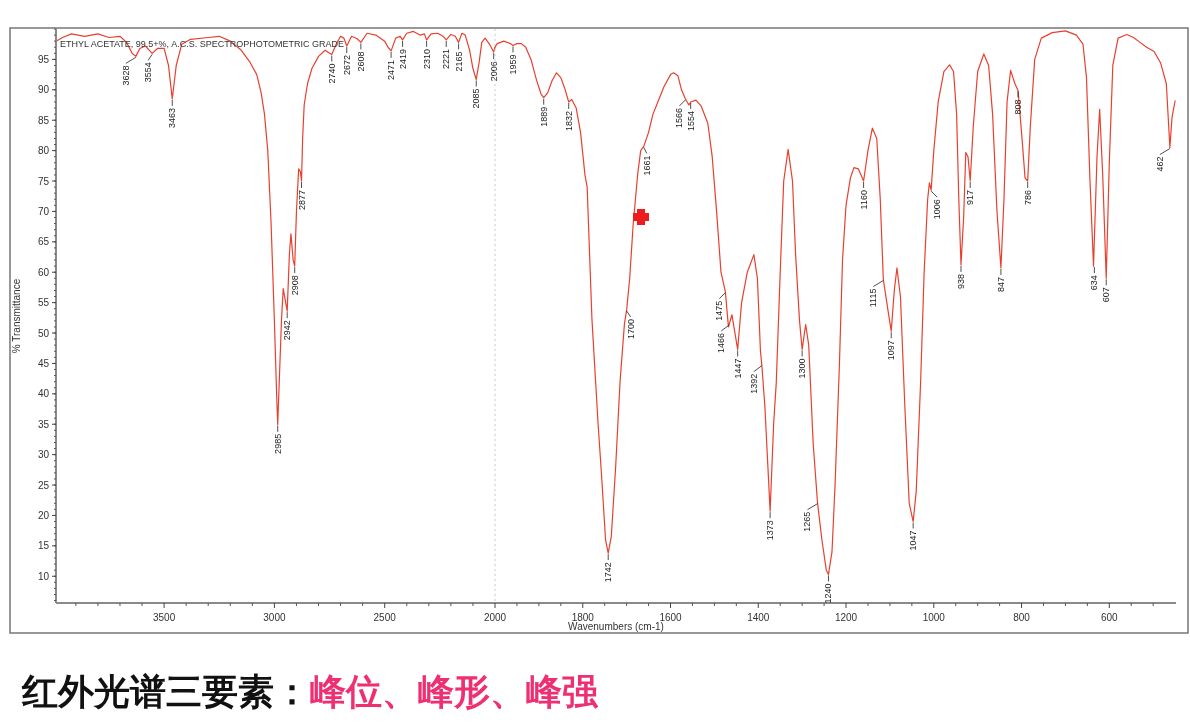  I want to click on annotation: 1889, so click(543, 116).